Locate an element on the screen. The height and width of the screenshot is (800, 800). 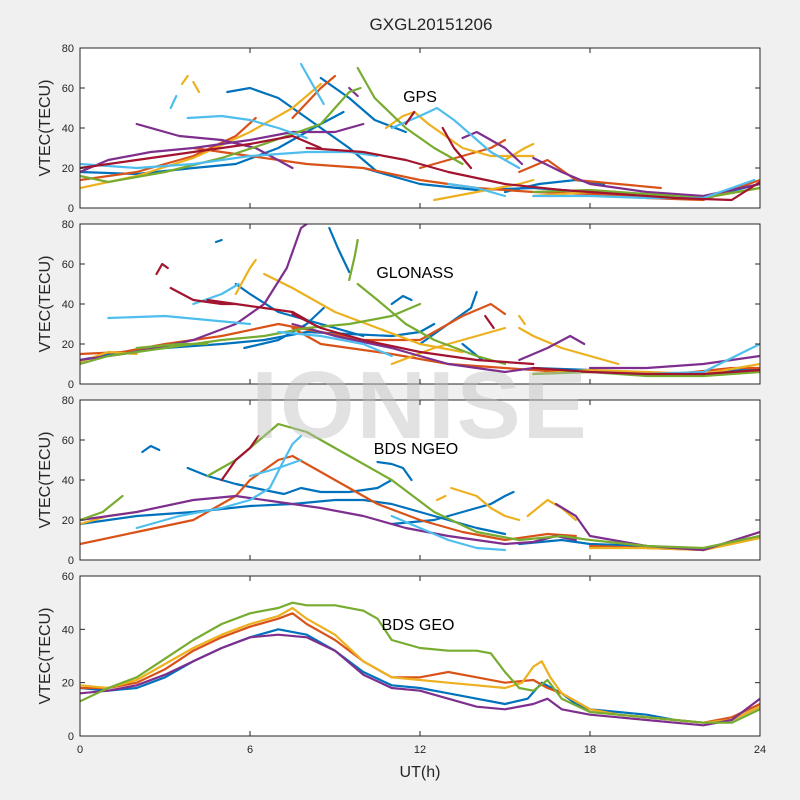
x-axis-label: UT(h) is located at coordinates (420, 772).